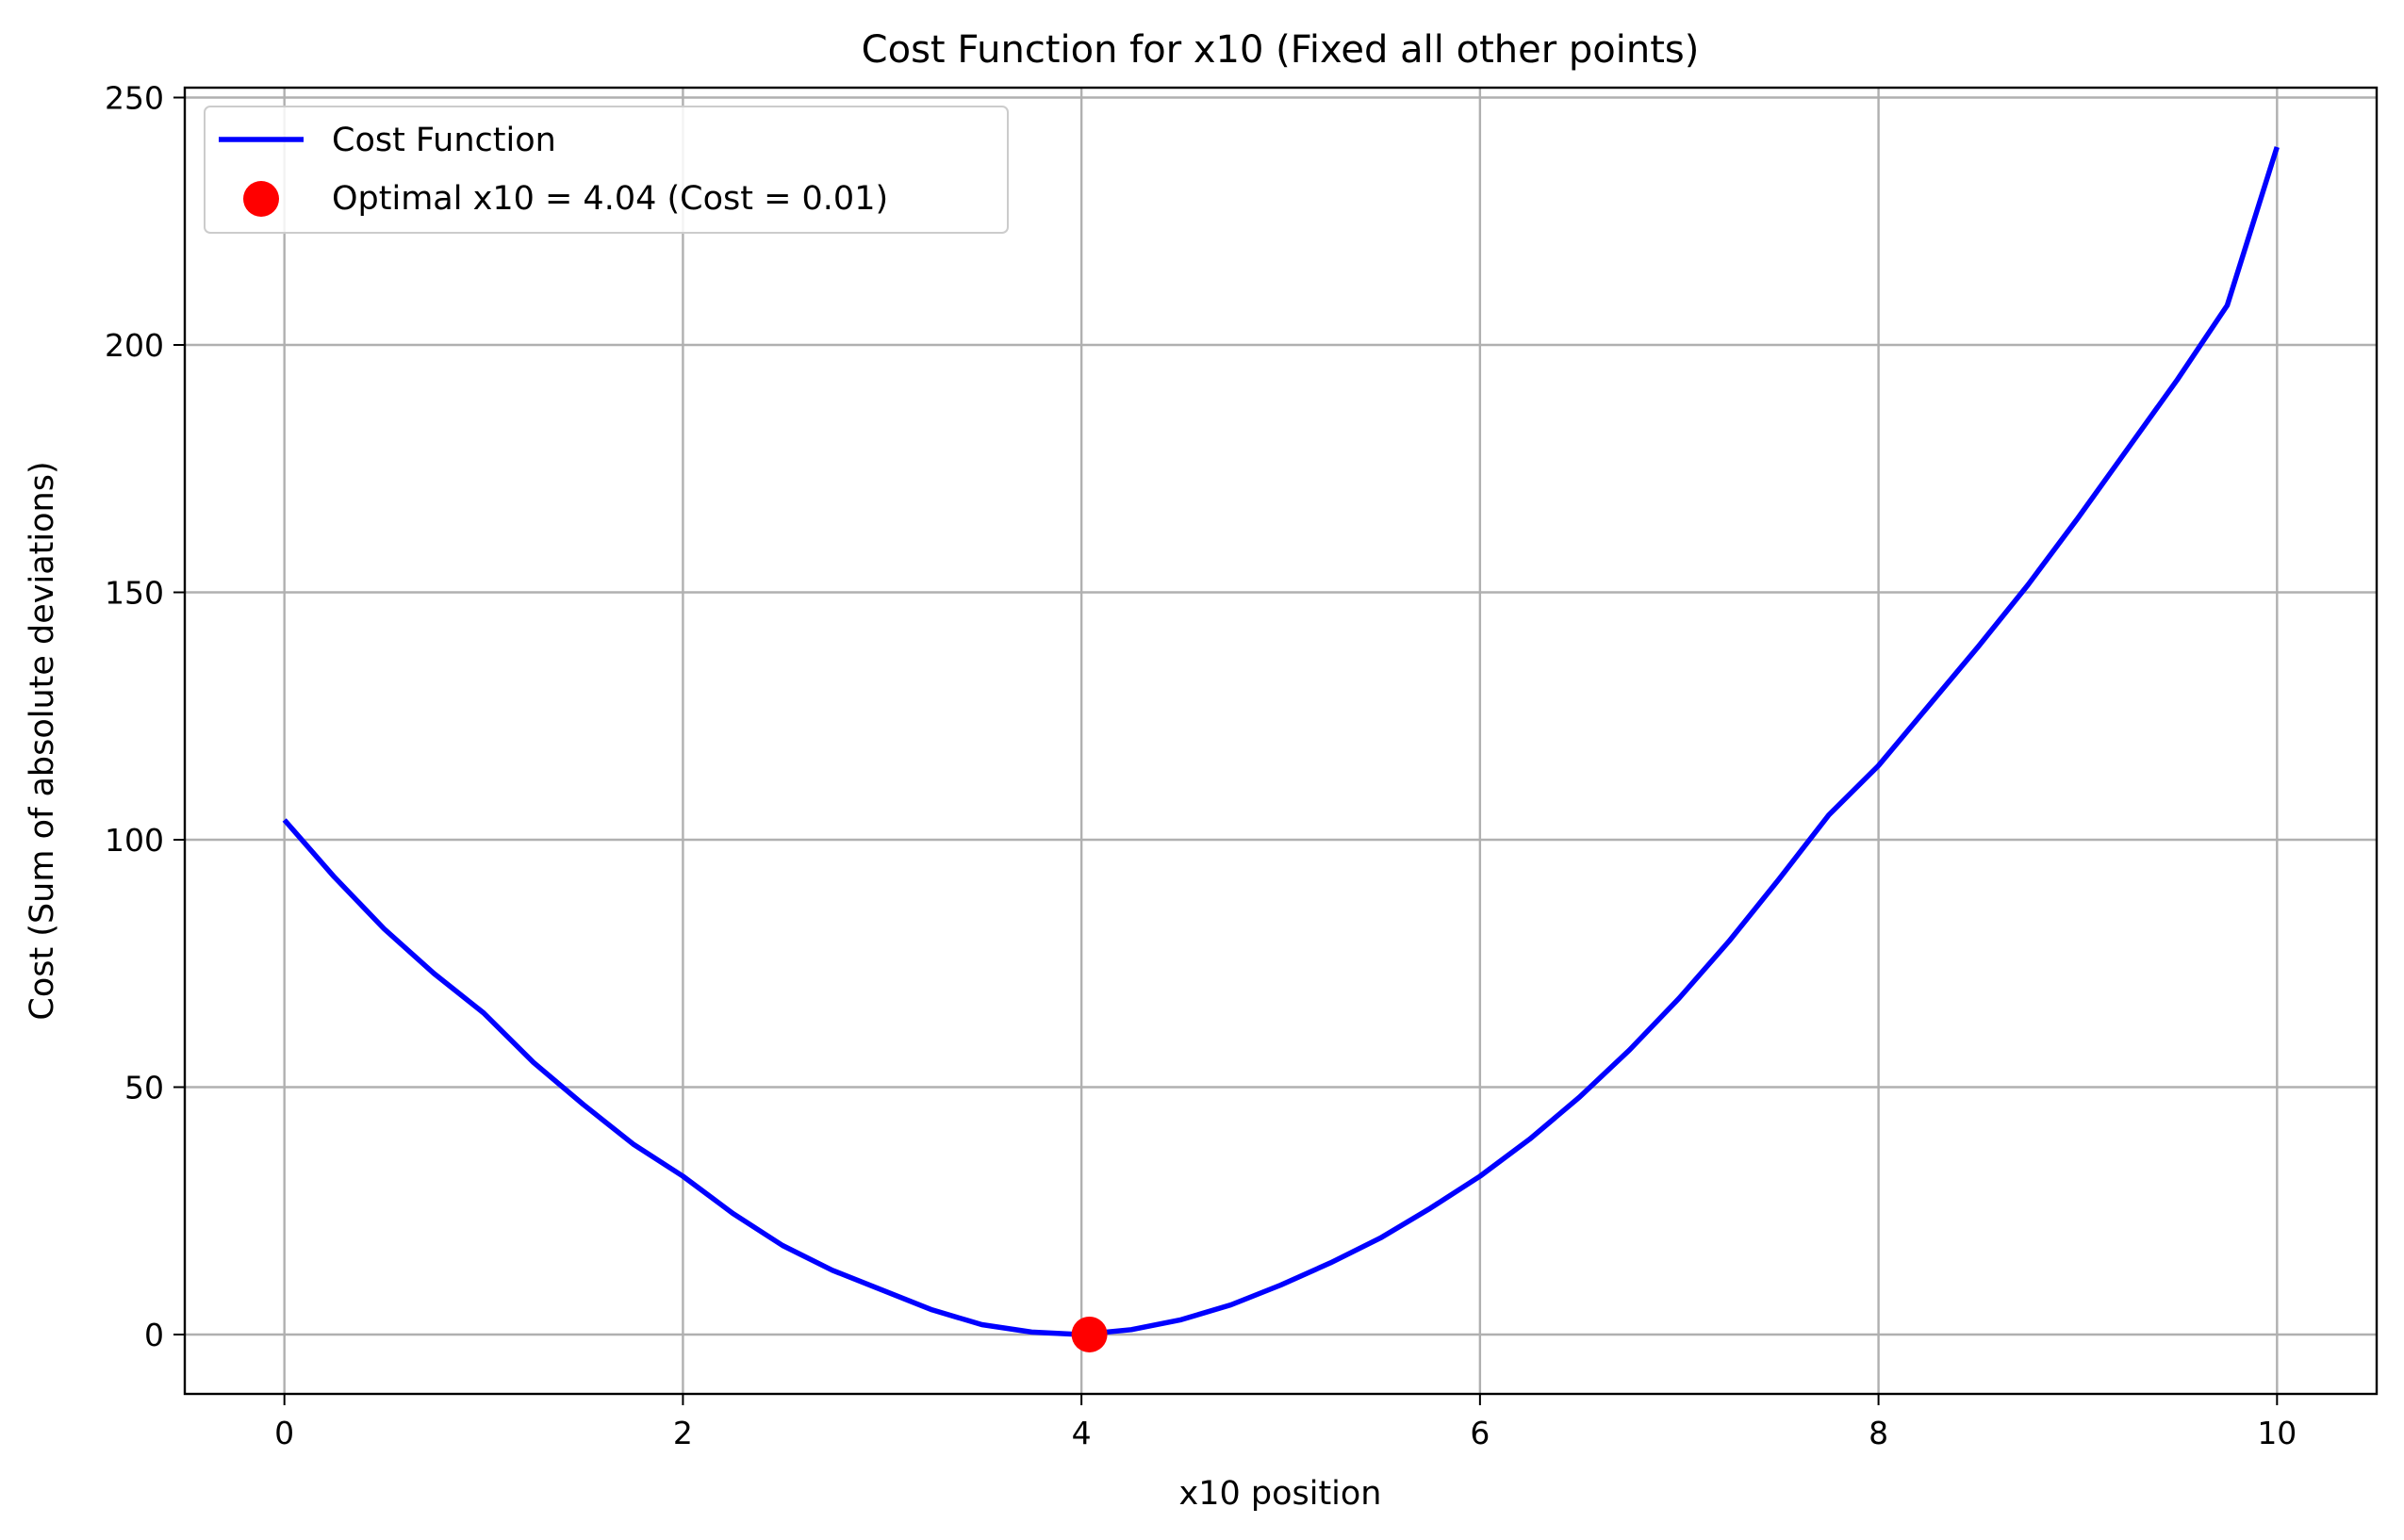 Image resolution: width=2404 pixels, height=1540 pixels. I want to click on x-tick-label: 0, so click(284, 1433).